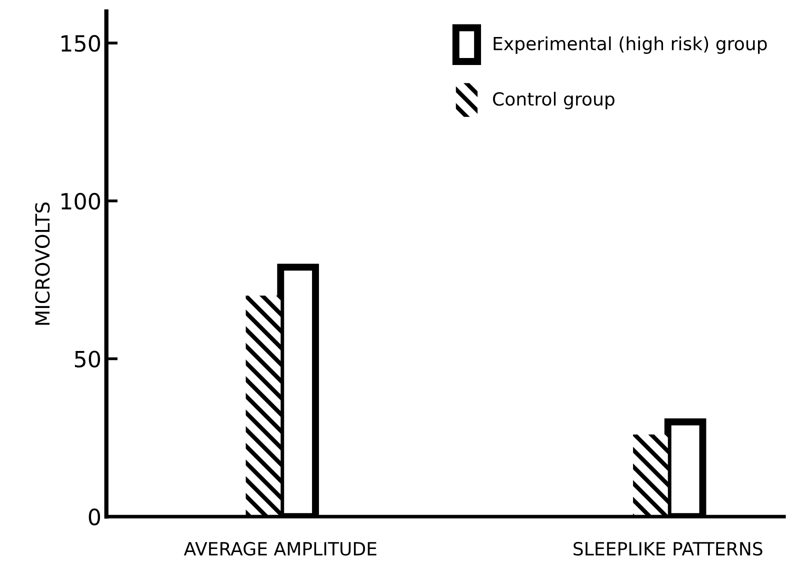 The image size is (788, 574). What do you see at coordinates (87, 359) in the screenshot?
I see `y-tick-label: 50` at bounding box center [87, 359].